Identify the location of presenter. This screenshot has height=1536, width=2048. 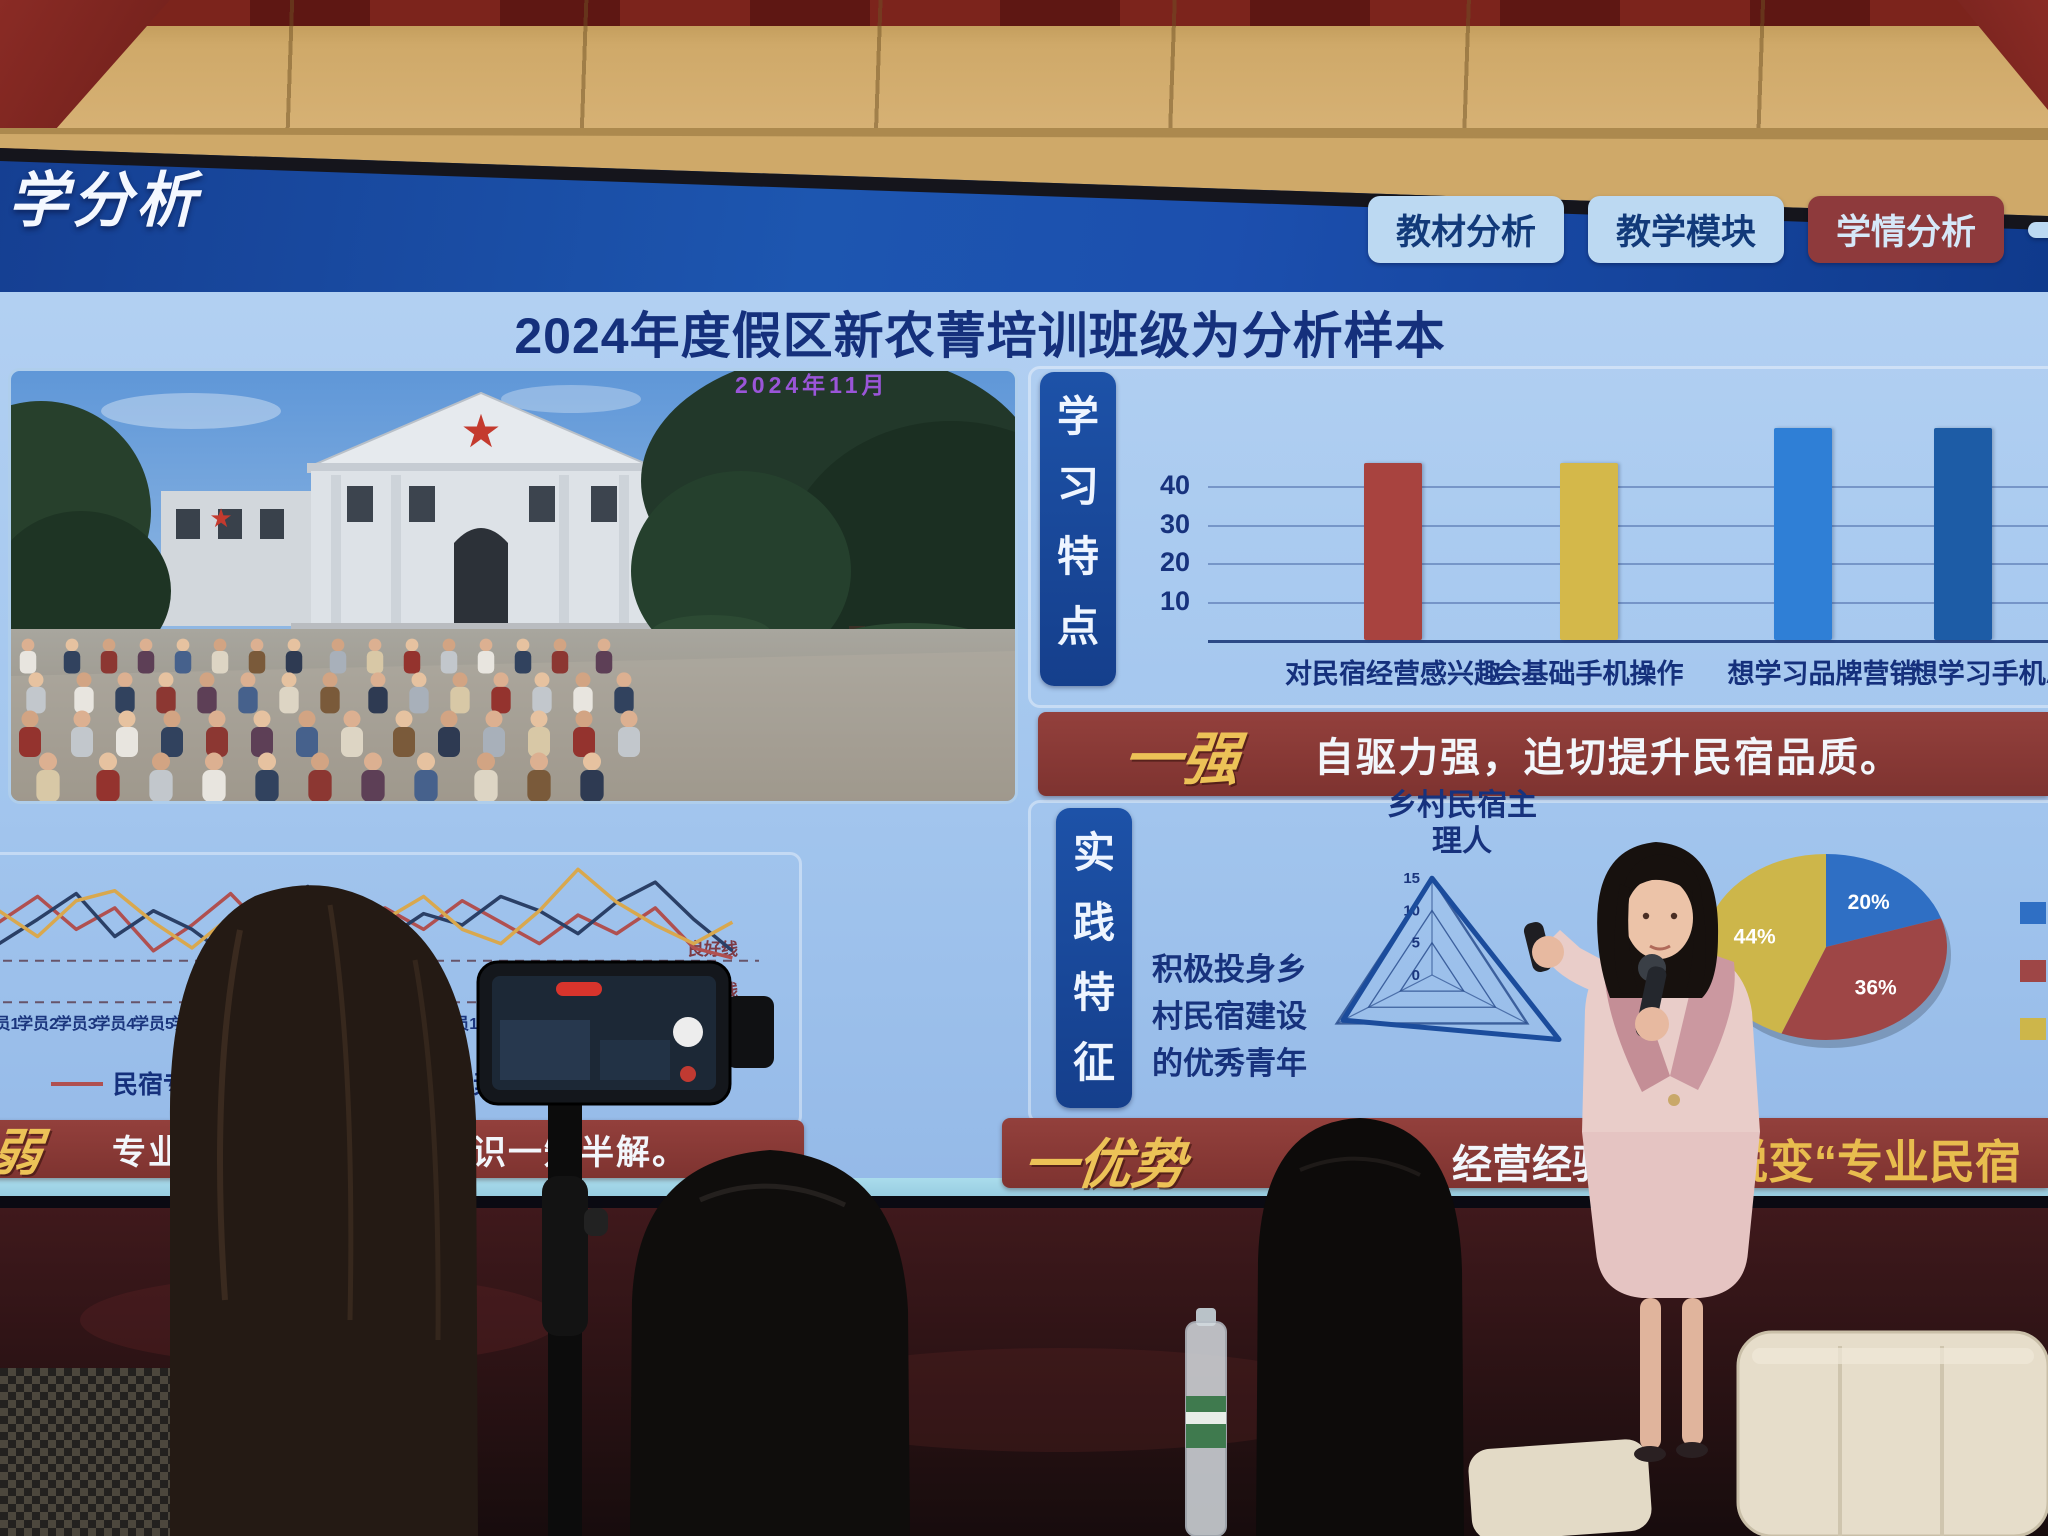
(1641, 1152).